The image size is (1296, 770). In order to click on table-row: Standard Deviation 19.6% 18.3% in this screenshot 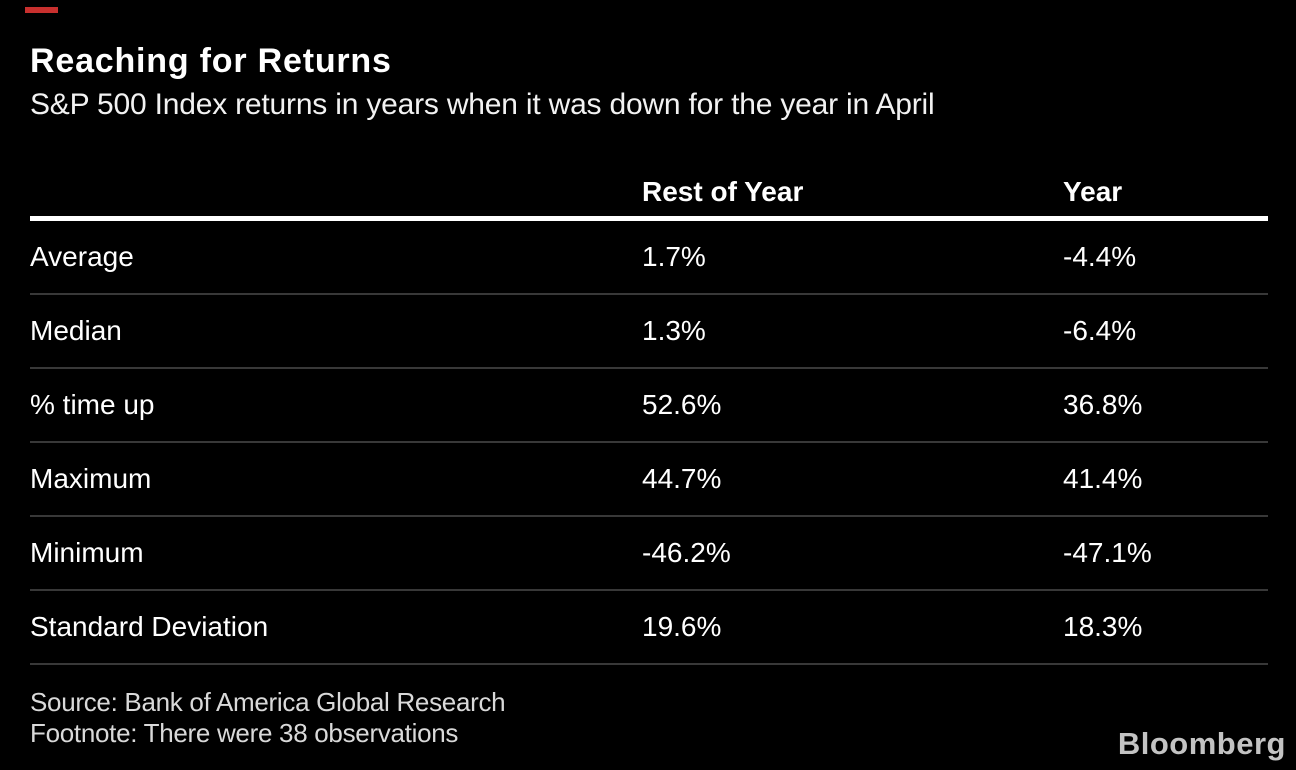, I will do `click(649, 628)`.